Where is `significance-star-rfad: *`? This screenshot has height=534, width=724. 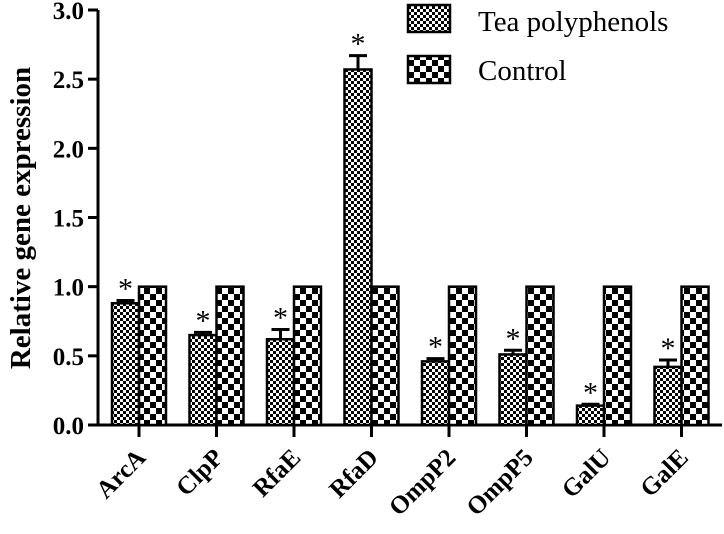 significance-star-rfad: * is located at coordinates (358, 44).